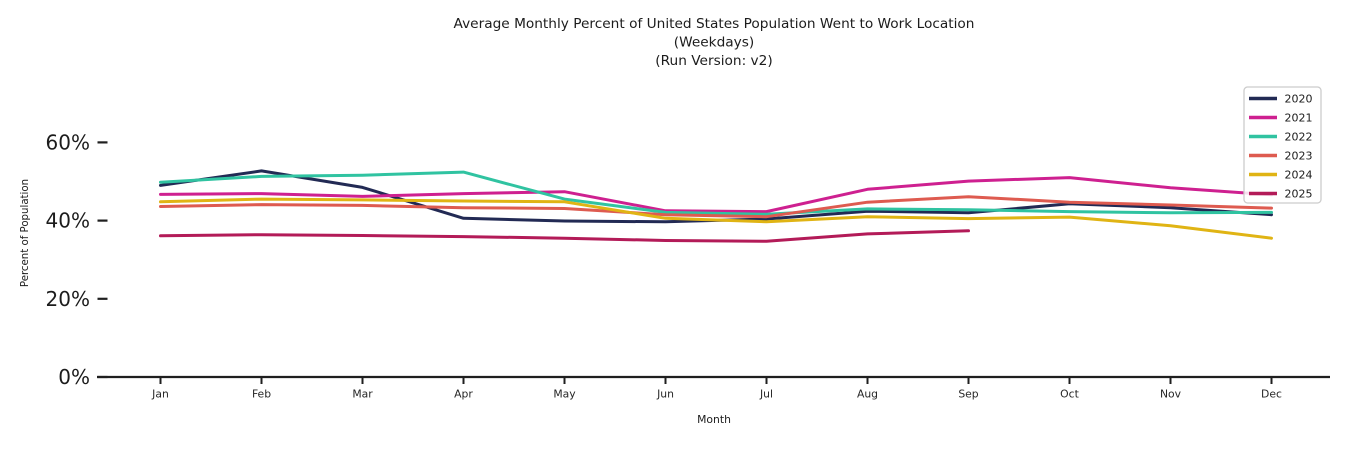  Describe the element at coordinates (261, 394) in the screenshot. I see `x-tick-label-Feb: Feb` at that location.